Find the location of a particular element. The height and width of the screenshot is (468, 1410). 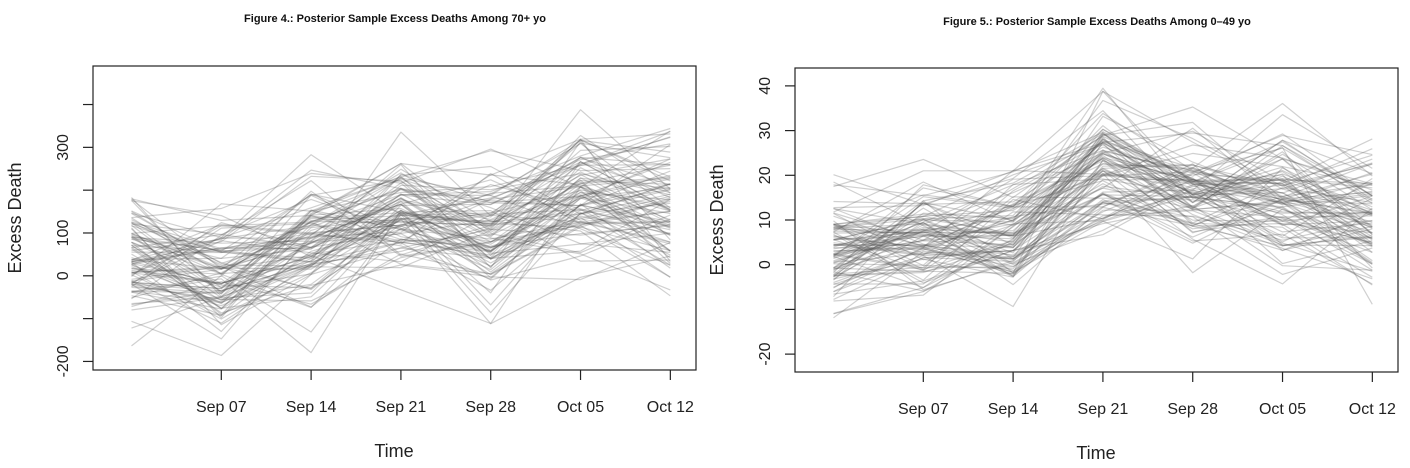

y-axis: -200 0 100 300 is located at coordinates (74, 240).